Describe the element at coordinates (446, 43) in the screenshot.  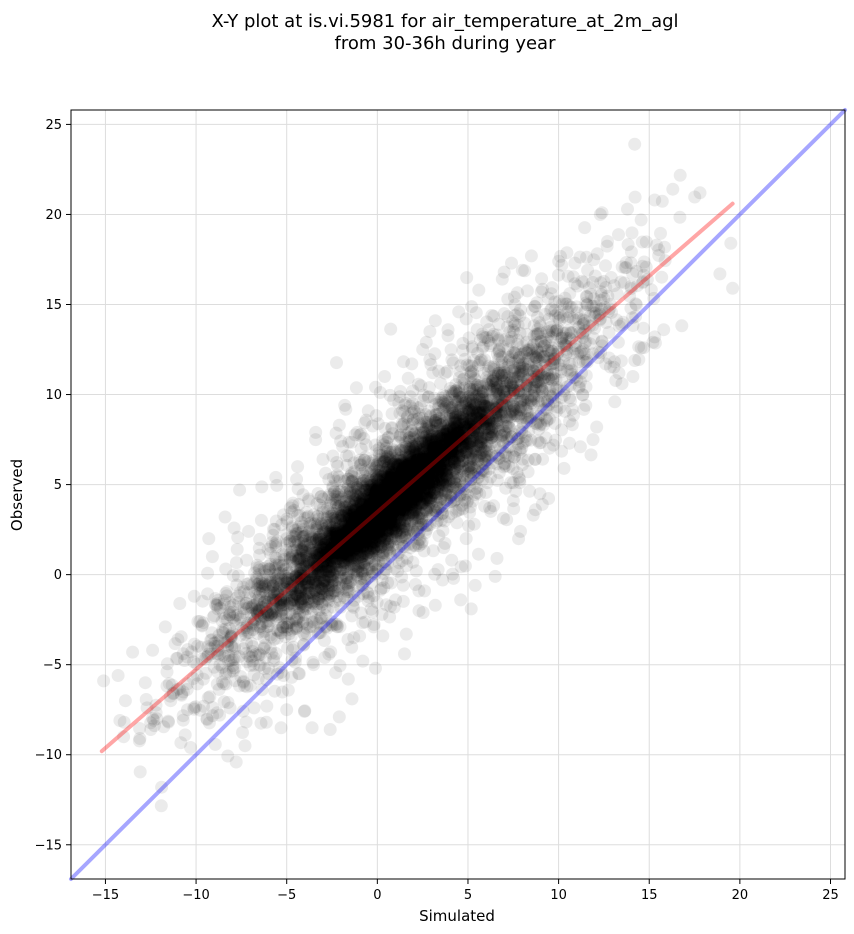
I see `chart-title-line-2: from 30-36h during year` at that location.